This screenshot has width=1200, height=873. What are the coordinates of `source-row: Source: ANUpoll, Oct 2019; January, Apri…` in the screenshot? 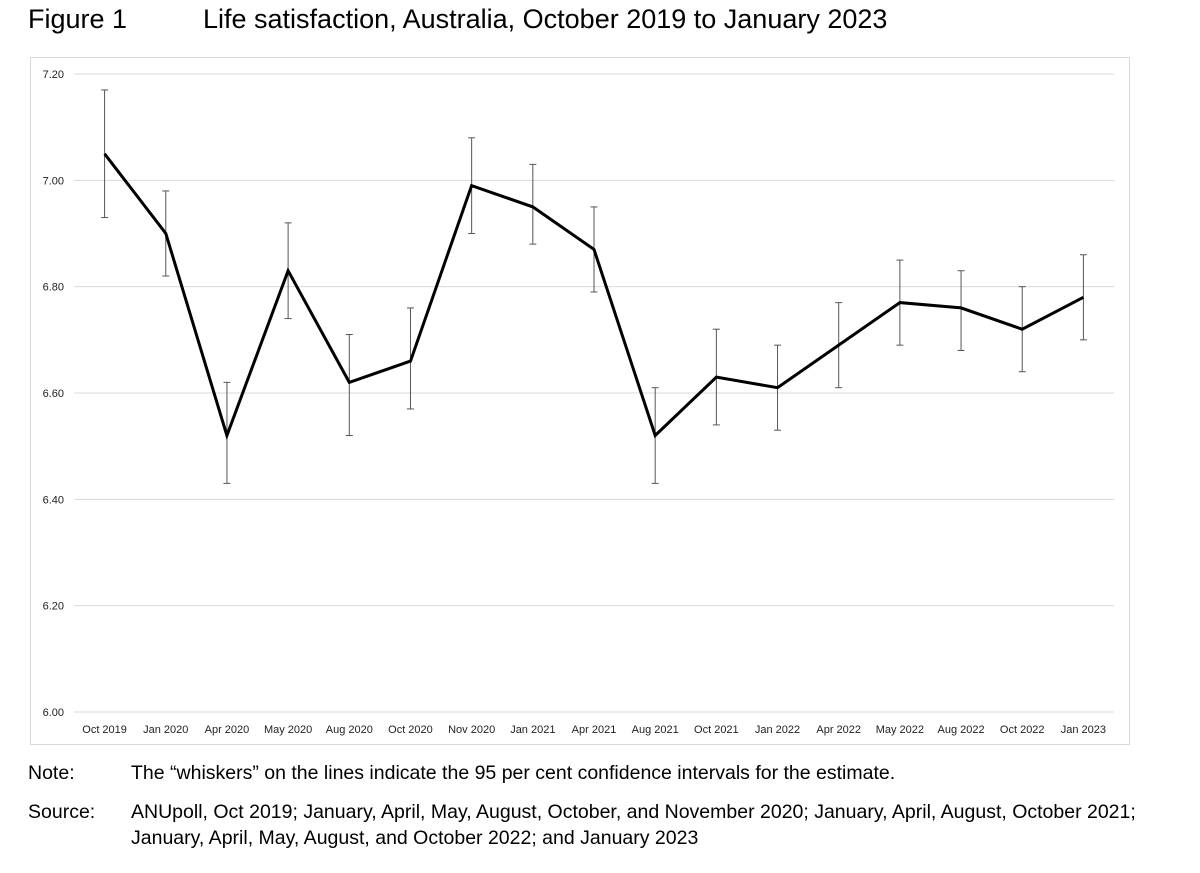 It's located at (594, 825).